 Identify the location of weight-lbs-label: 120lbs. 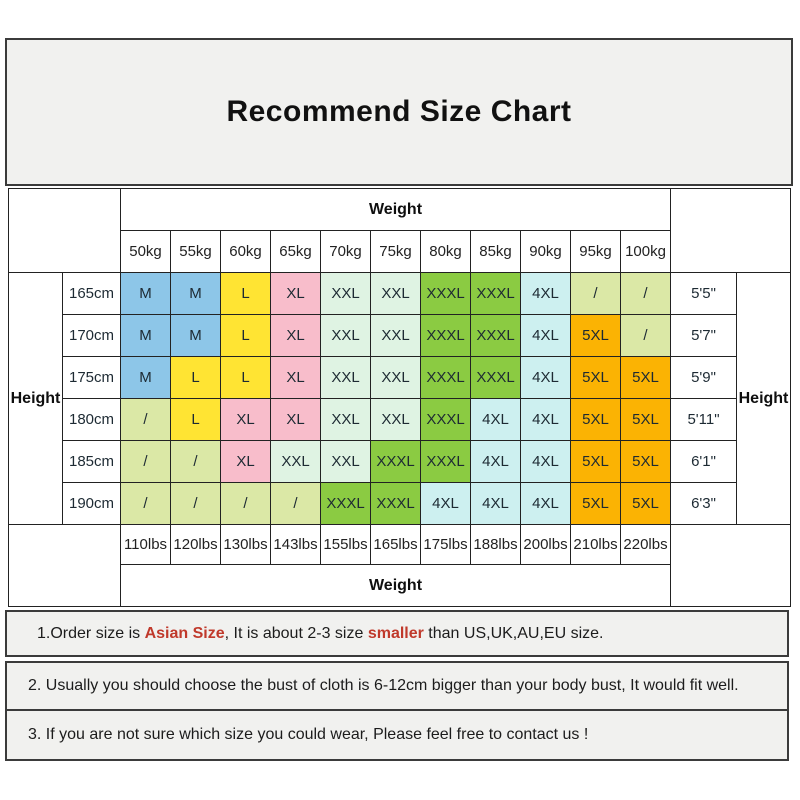
(195, 544).